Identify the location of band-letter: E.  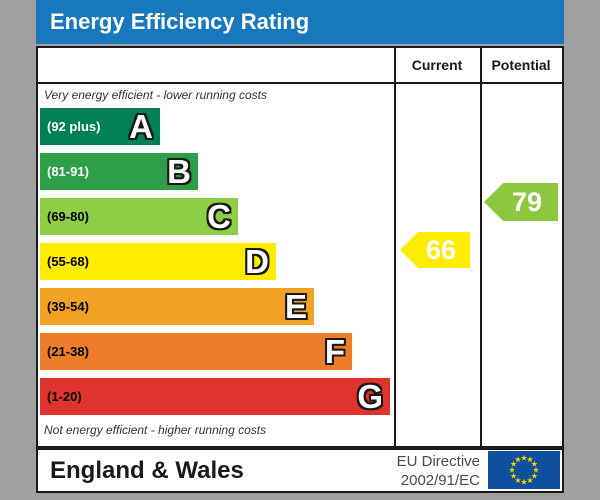
(295, 306).